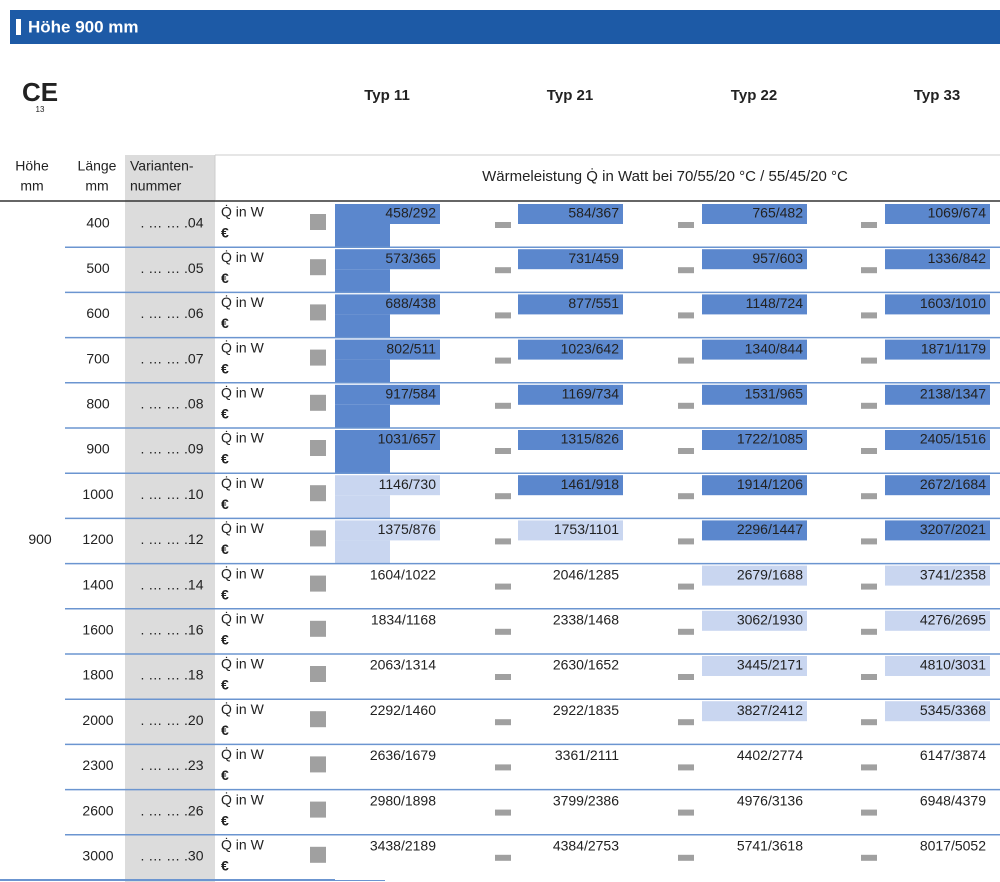 This screenshot has width=1000, height=882. What do you see at coordinates (387, 95) in the screenshot?
I see `type-header: Typ 11` at bounding box center [387, 95].